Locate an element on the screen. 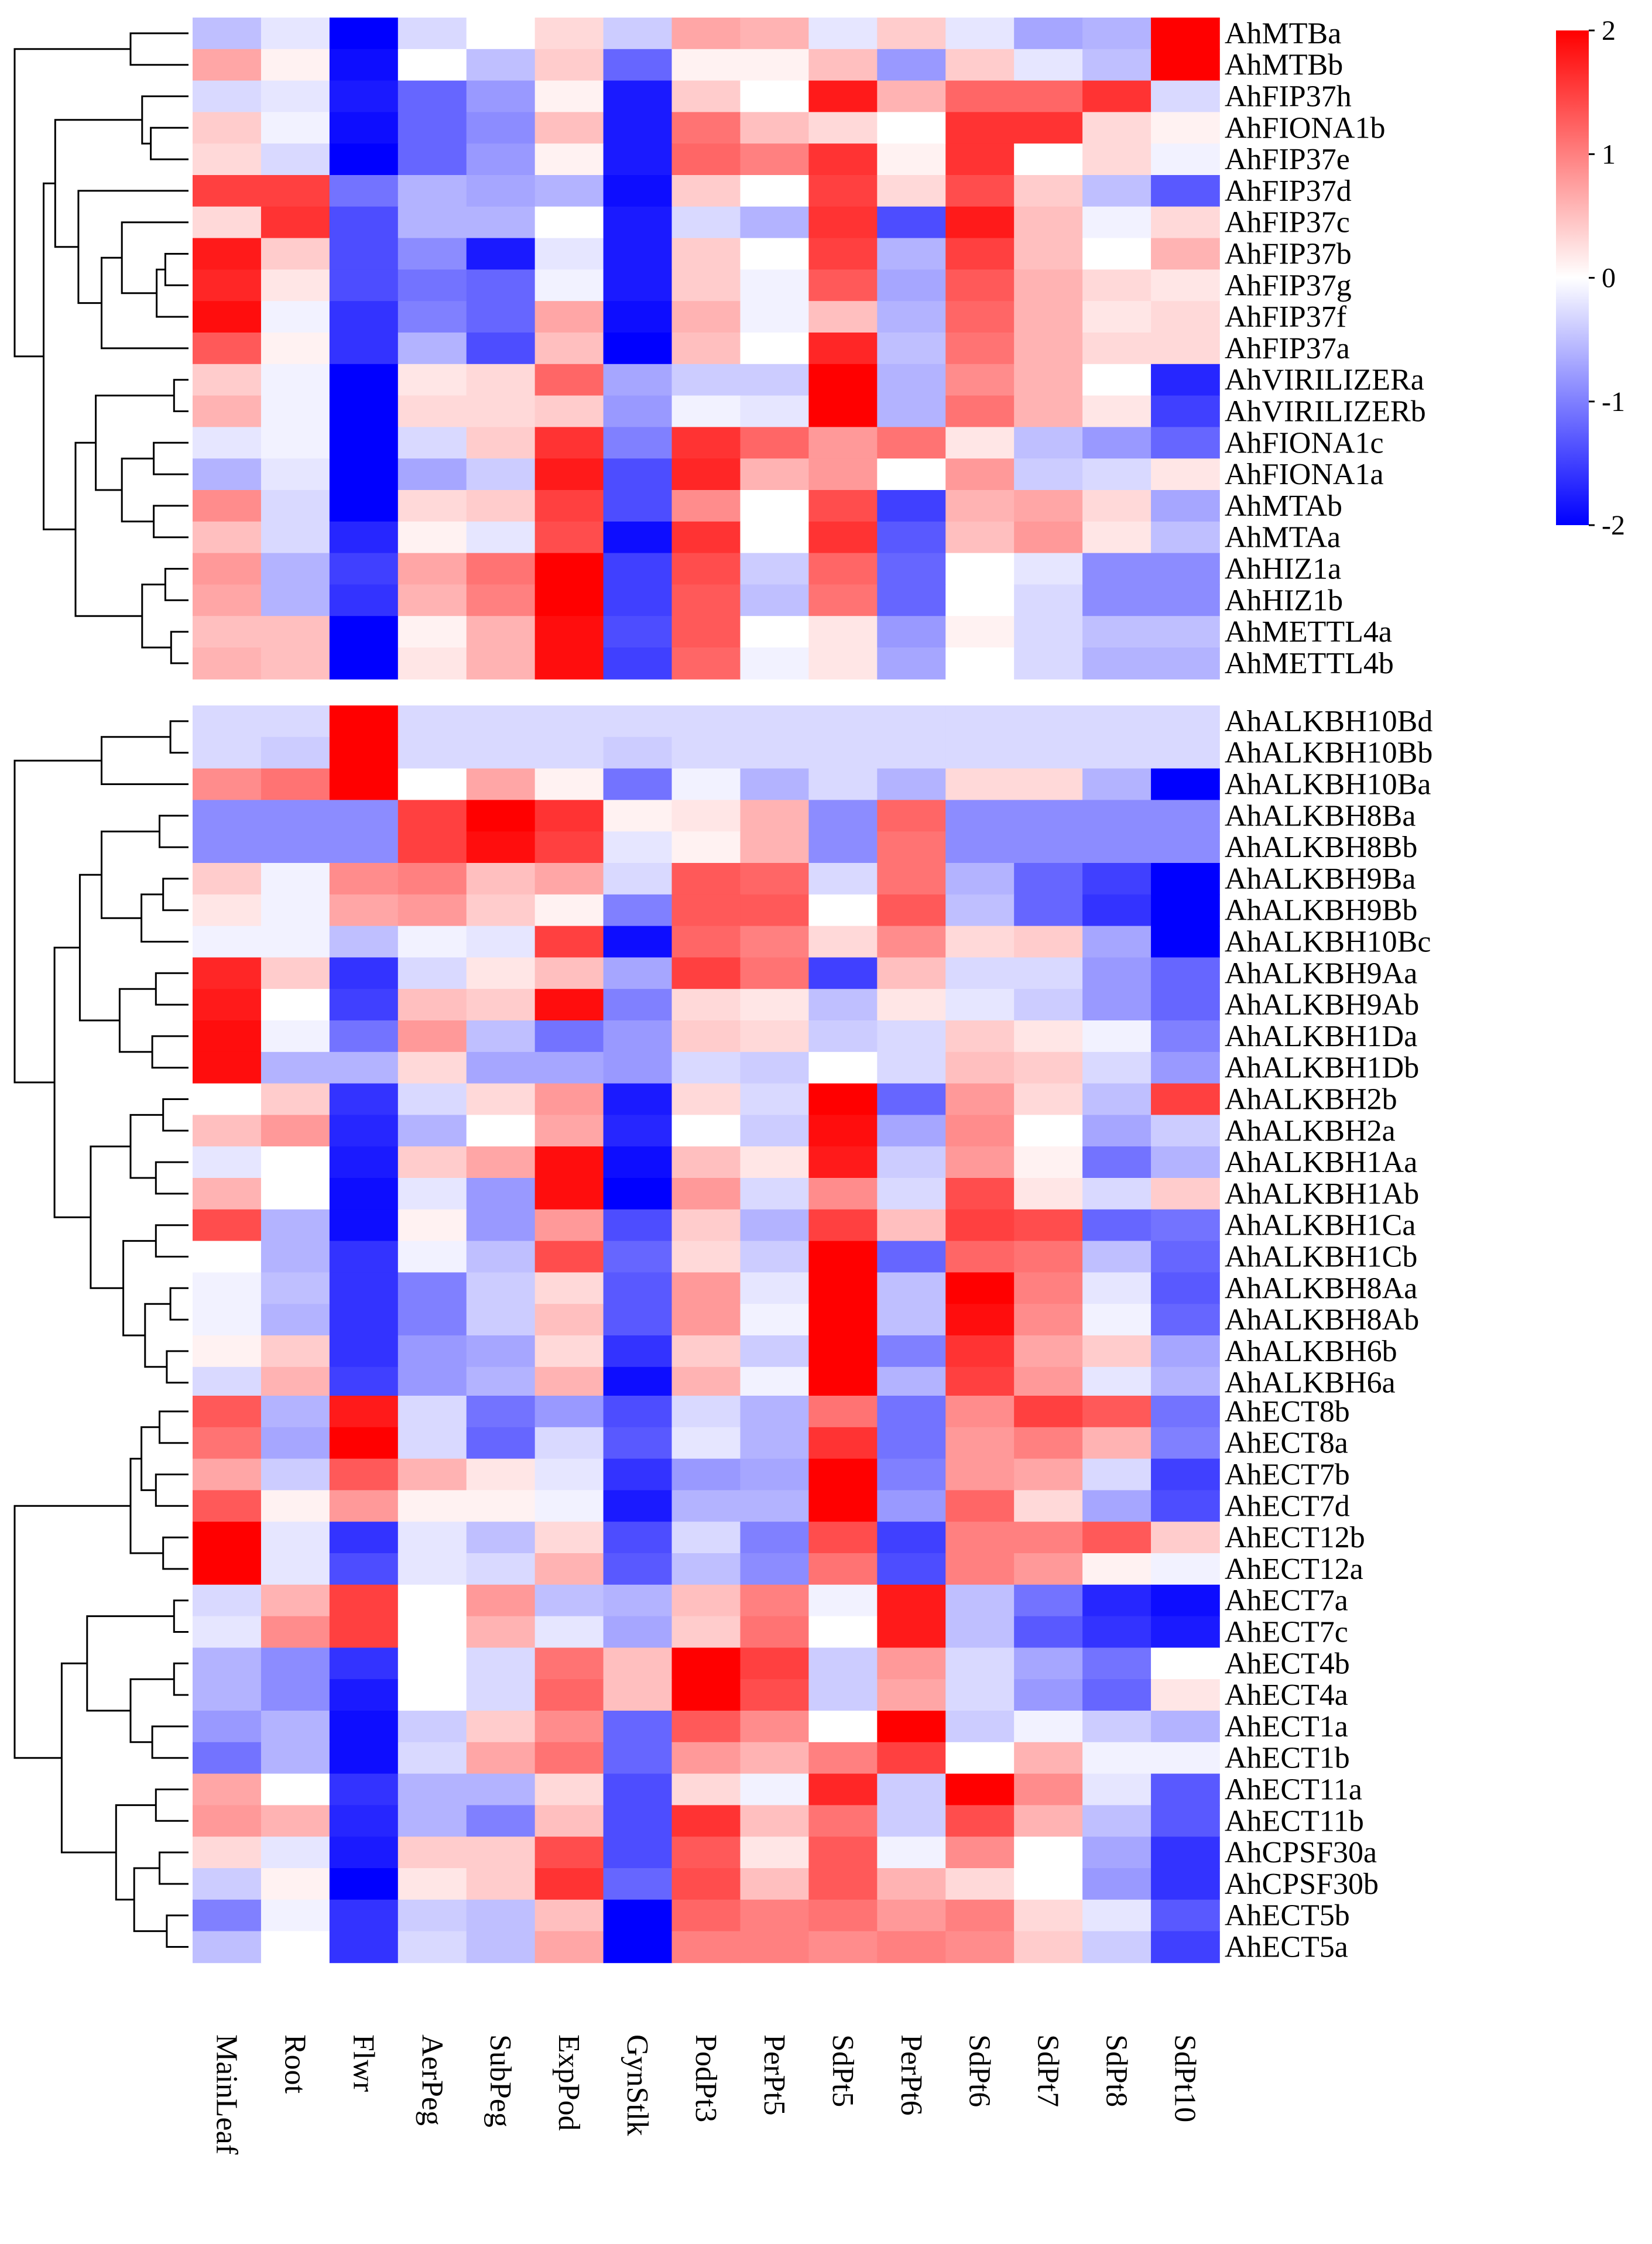 This screenshot has width=1652, height=2244. row-label: AhALKBH9Bb is located at coordinates (1321, 910).